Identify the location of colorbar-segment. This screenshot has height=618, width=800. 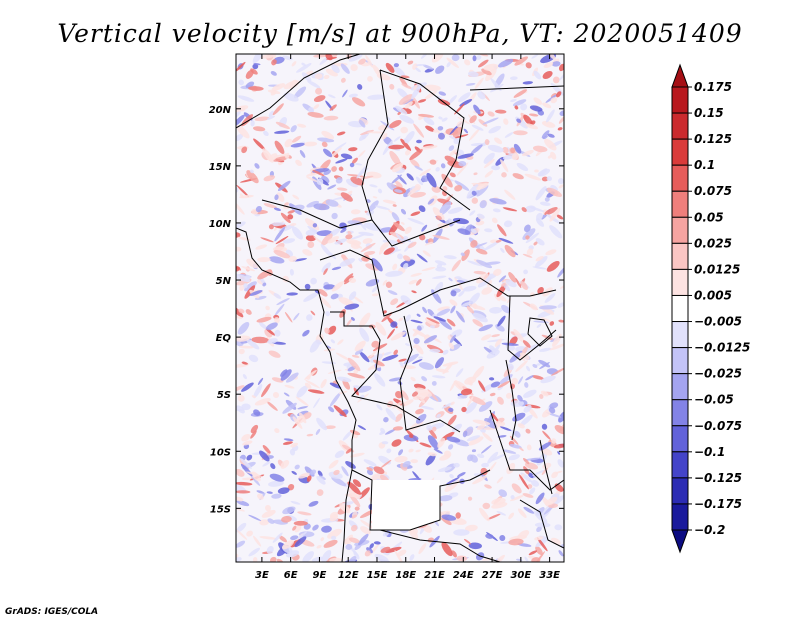
(680, 256).